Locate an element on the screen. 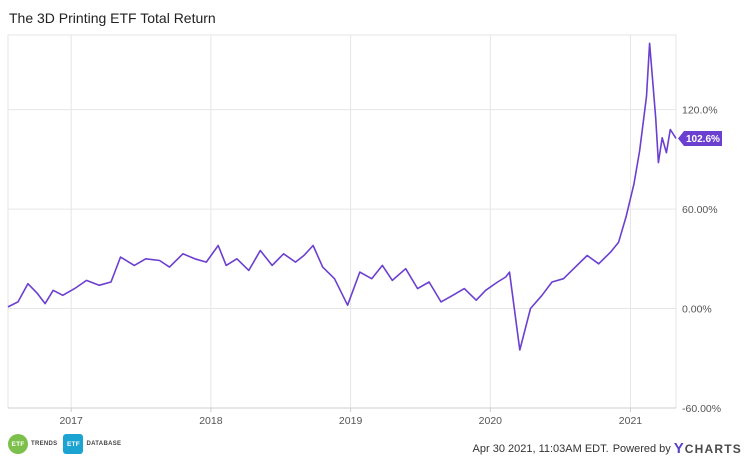 Image resolution: width=750 pixels, height=462 pixels. ycharts-logo-word: CHARTS is located at coordinates (713, 448).